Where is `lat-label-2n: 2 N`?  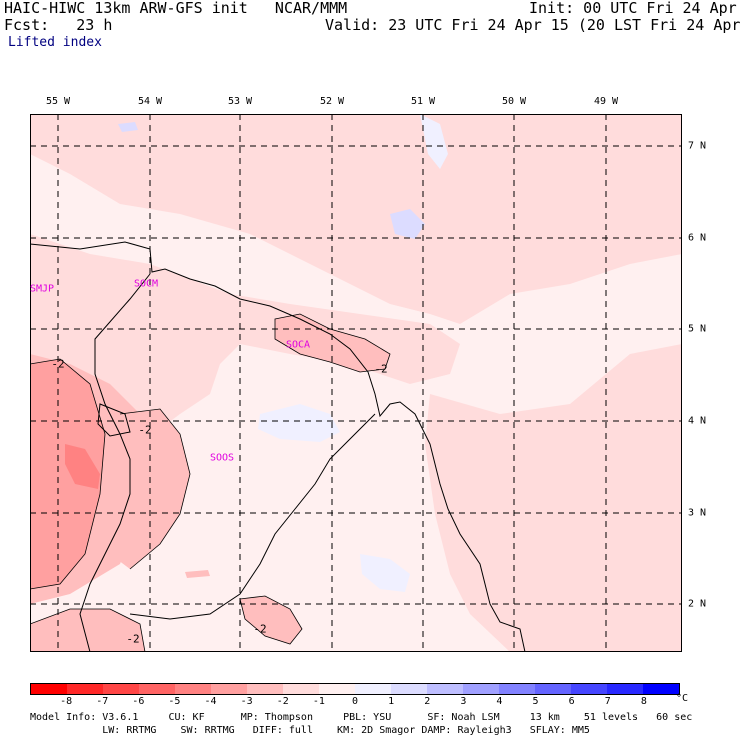 lat-label-2n: 2 N is located at coordinates (697, 604).